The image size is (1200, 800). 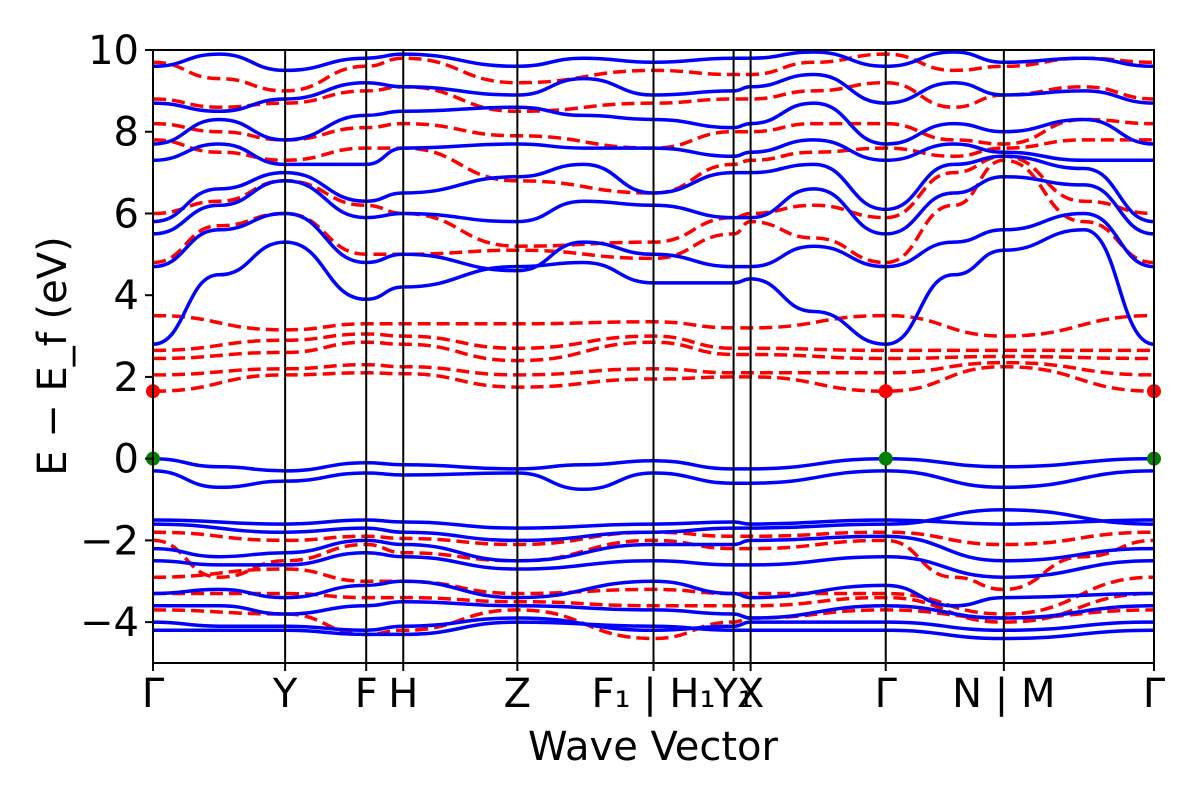 I want to click on x-tick-label-3: H, so click(x=403, y=694).